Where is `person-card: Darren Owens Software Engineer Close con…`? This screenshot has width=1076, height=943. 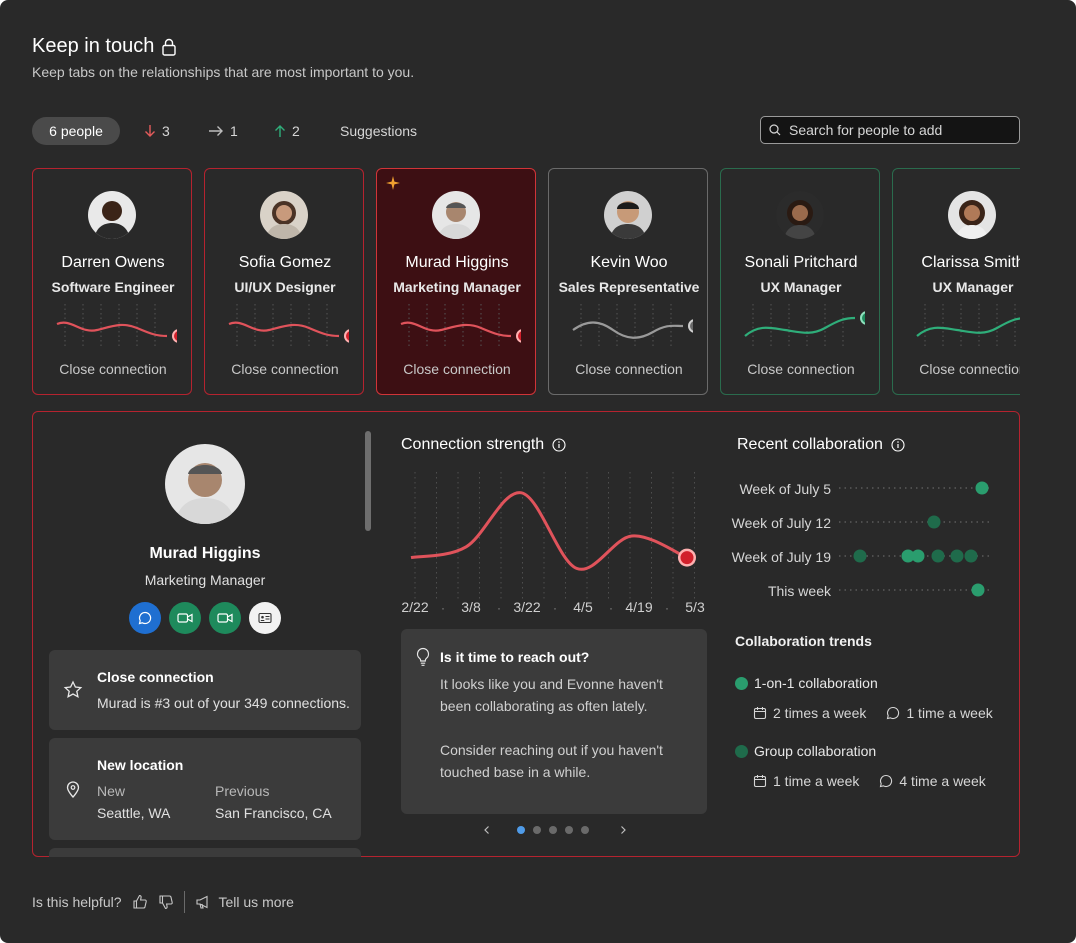
person-card: Darren Owens Software Engineer Close con… is located at coordinates (112, 281).